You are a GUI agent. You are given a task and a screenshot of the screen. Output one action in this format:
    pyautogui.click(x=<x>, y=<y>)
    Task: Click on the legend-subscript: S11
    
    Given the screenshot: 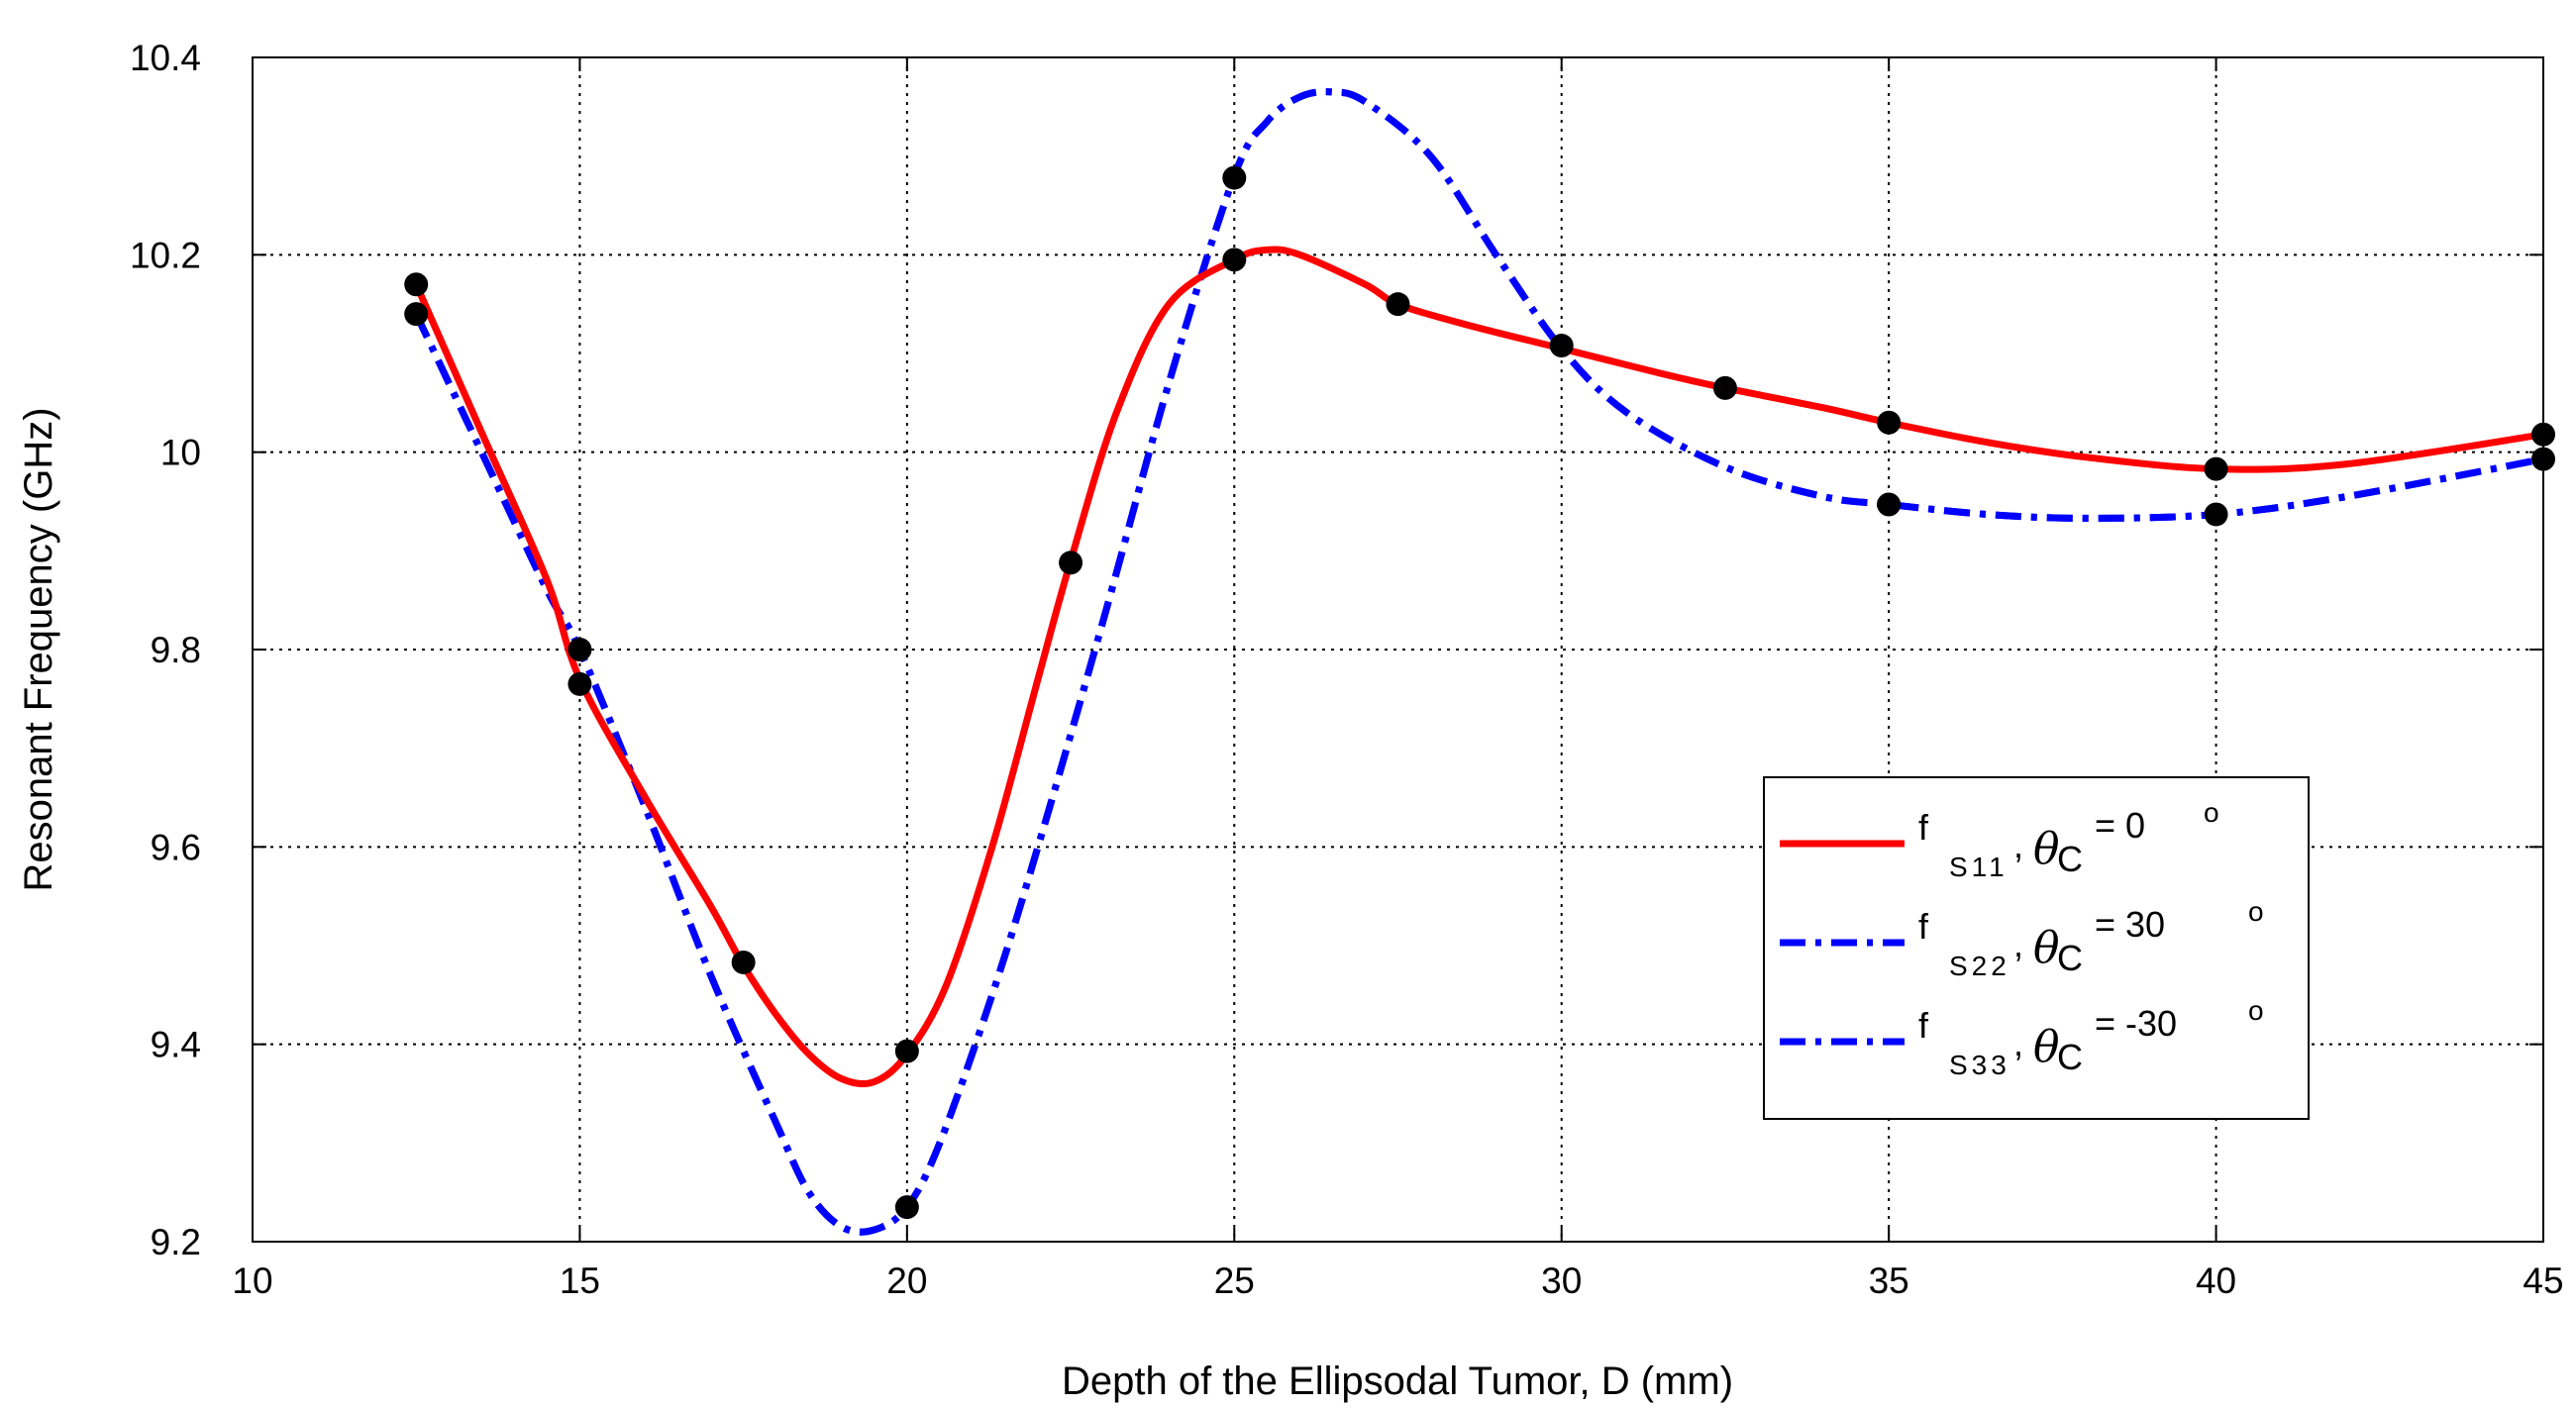 What is the action you would take?
    pyautogui.click(x=1979, y=867)
    